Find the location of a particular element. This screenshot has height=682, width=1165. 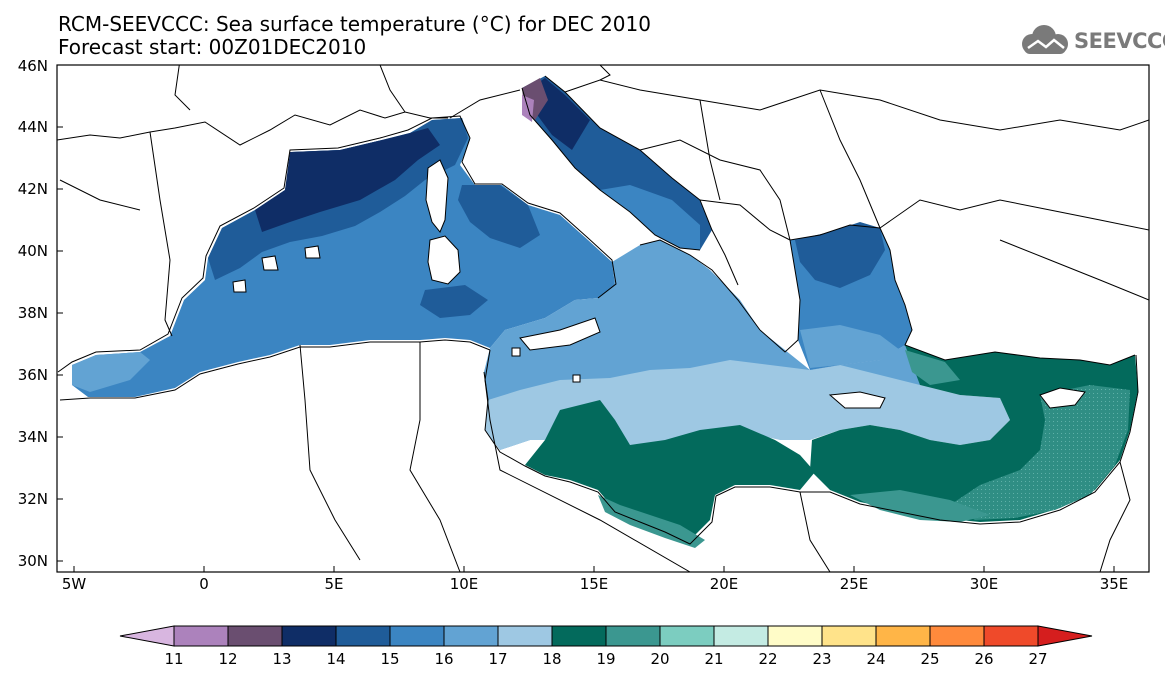

lat-label: 46N is located at coordinates (32, 66).